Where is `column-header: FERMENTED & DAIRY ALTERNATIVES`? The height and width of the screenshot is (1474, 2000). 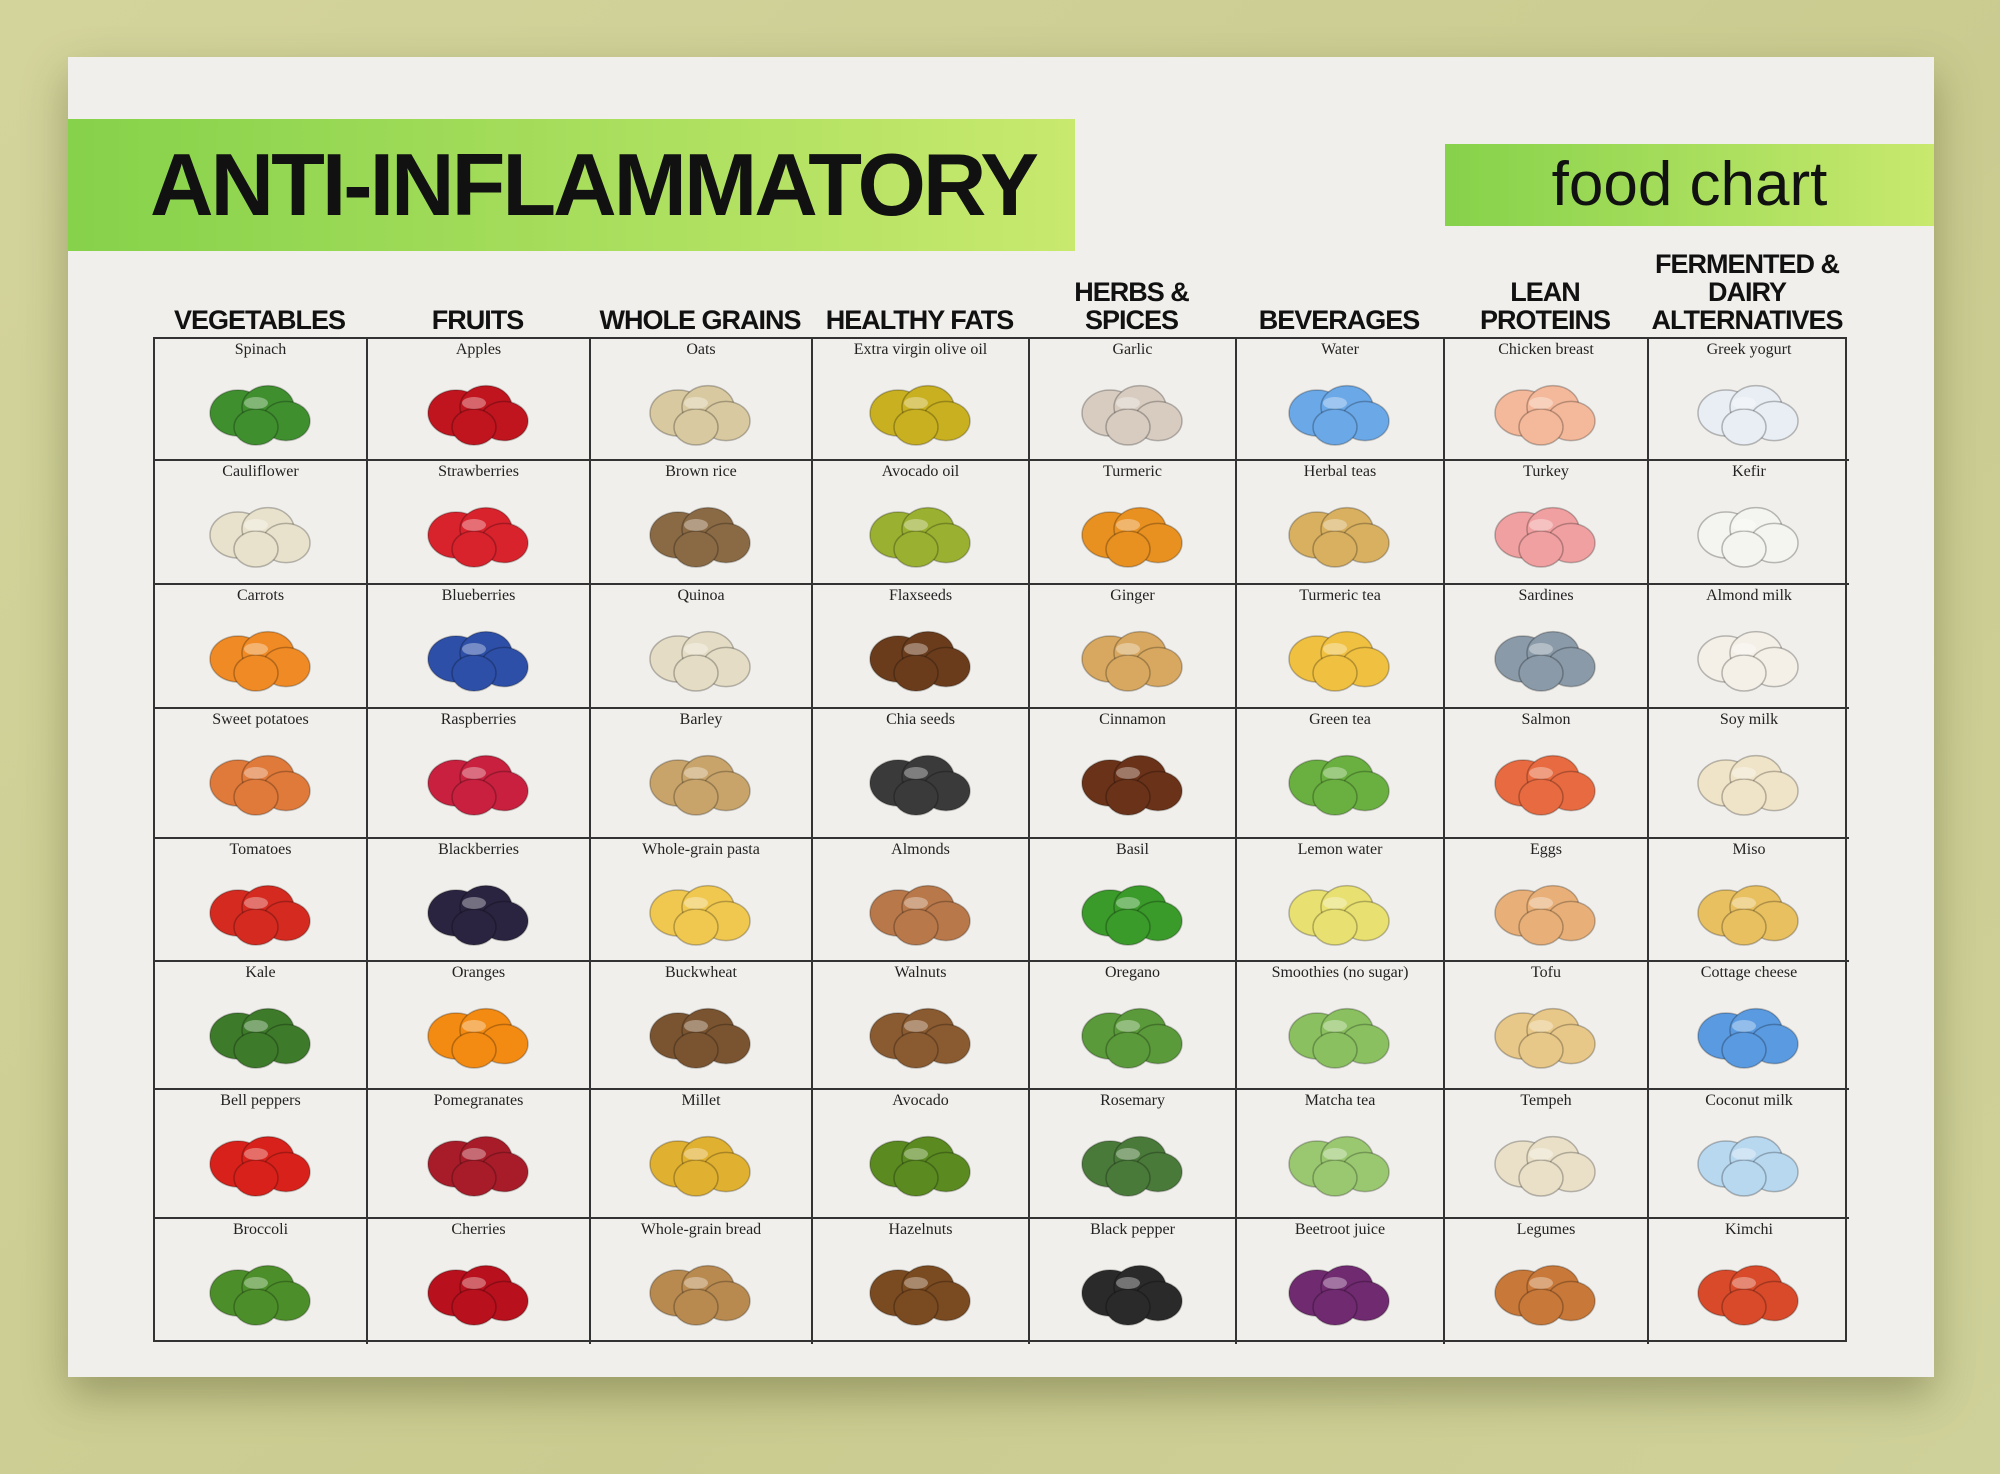
column-header: FERMENTED & DAIRY ALTERNATIVES is located at coordinates (1747, 292).